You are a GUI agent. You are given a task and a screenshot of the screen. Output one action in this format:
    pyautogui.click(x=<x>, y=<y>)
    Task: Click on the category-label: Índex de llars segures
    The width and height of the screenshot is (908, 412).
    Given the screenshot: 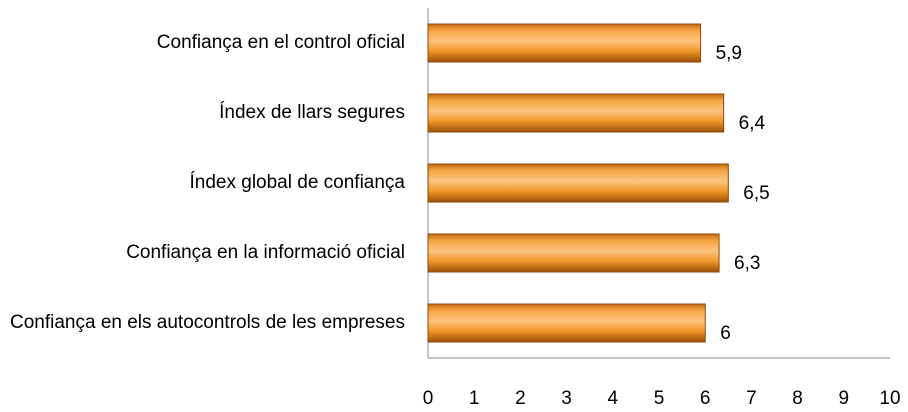 What is the action you would take?
    pyautogui.click(x=312, y=112)
    